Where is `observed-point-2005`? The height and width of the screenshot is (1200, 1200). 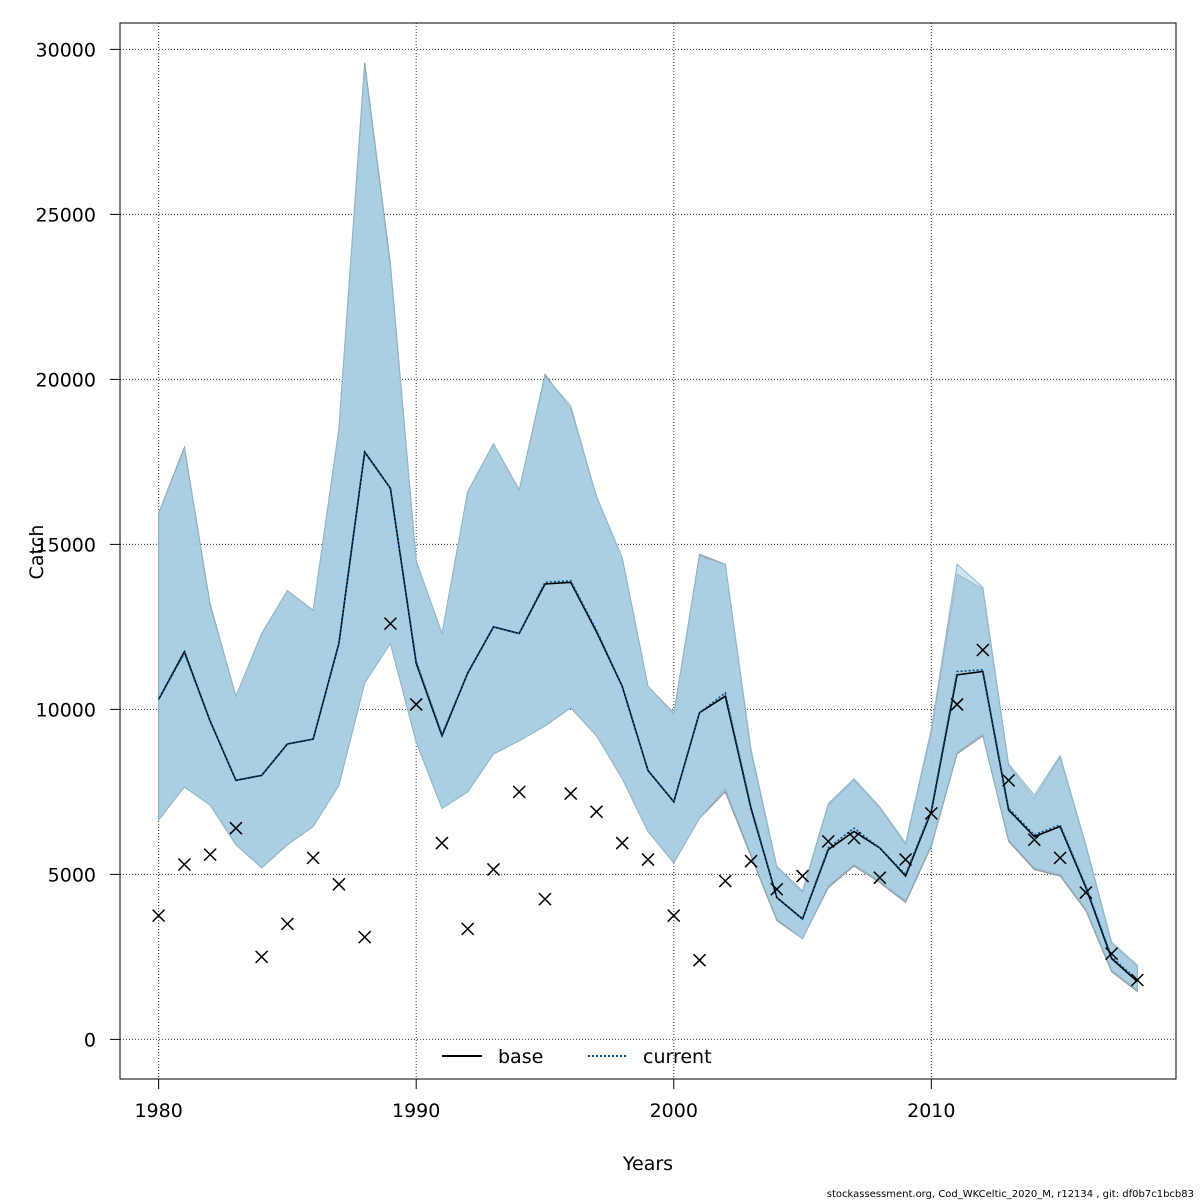 observed-point-2005 is located at coordinates (803, 876).